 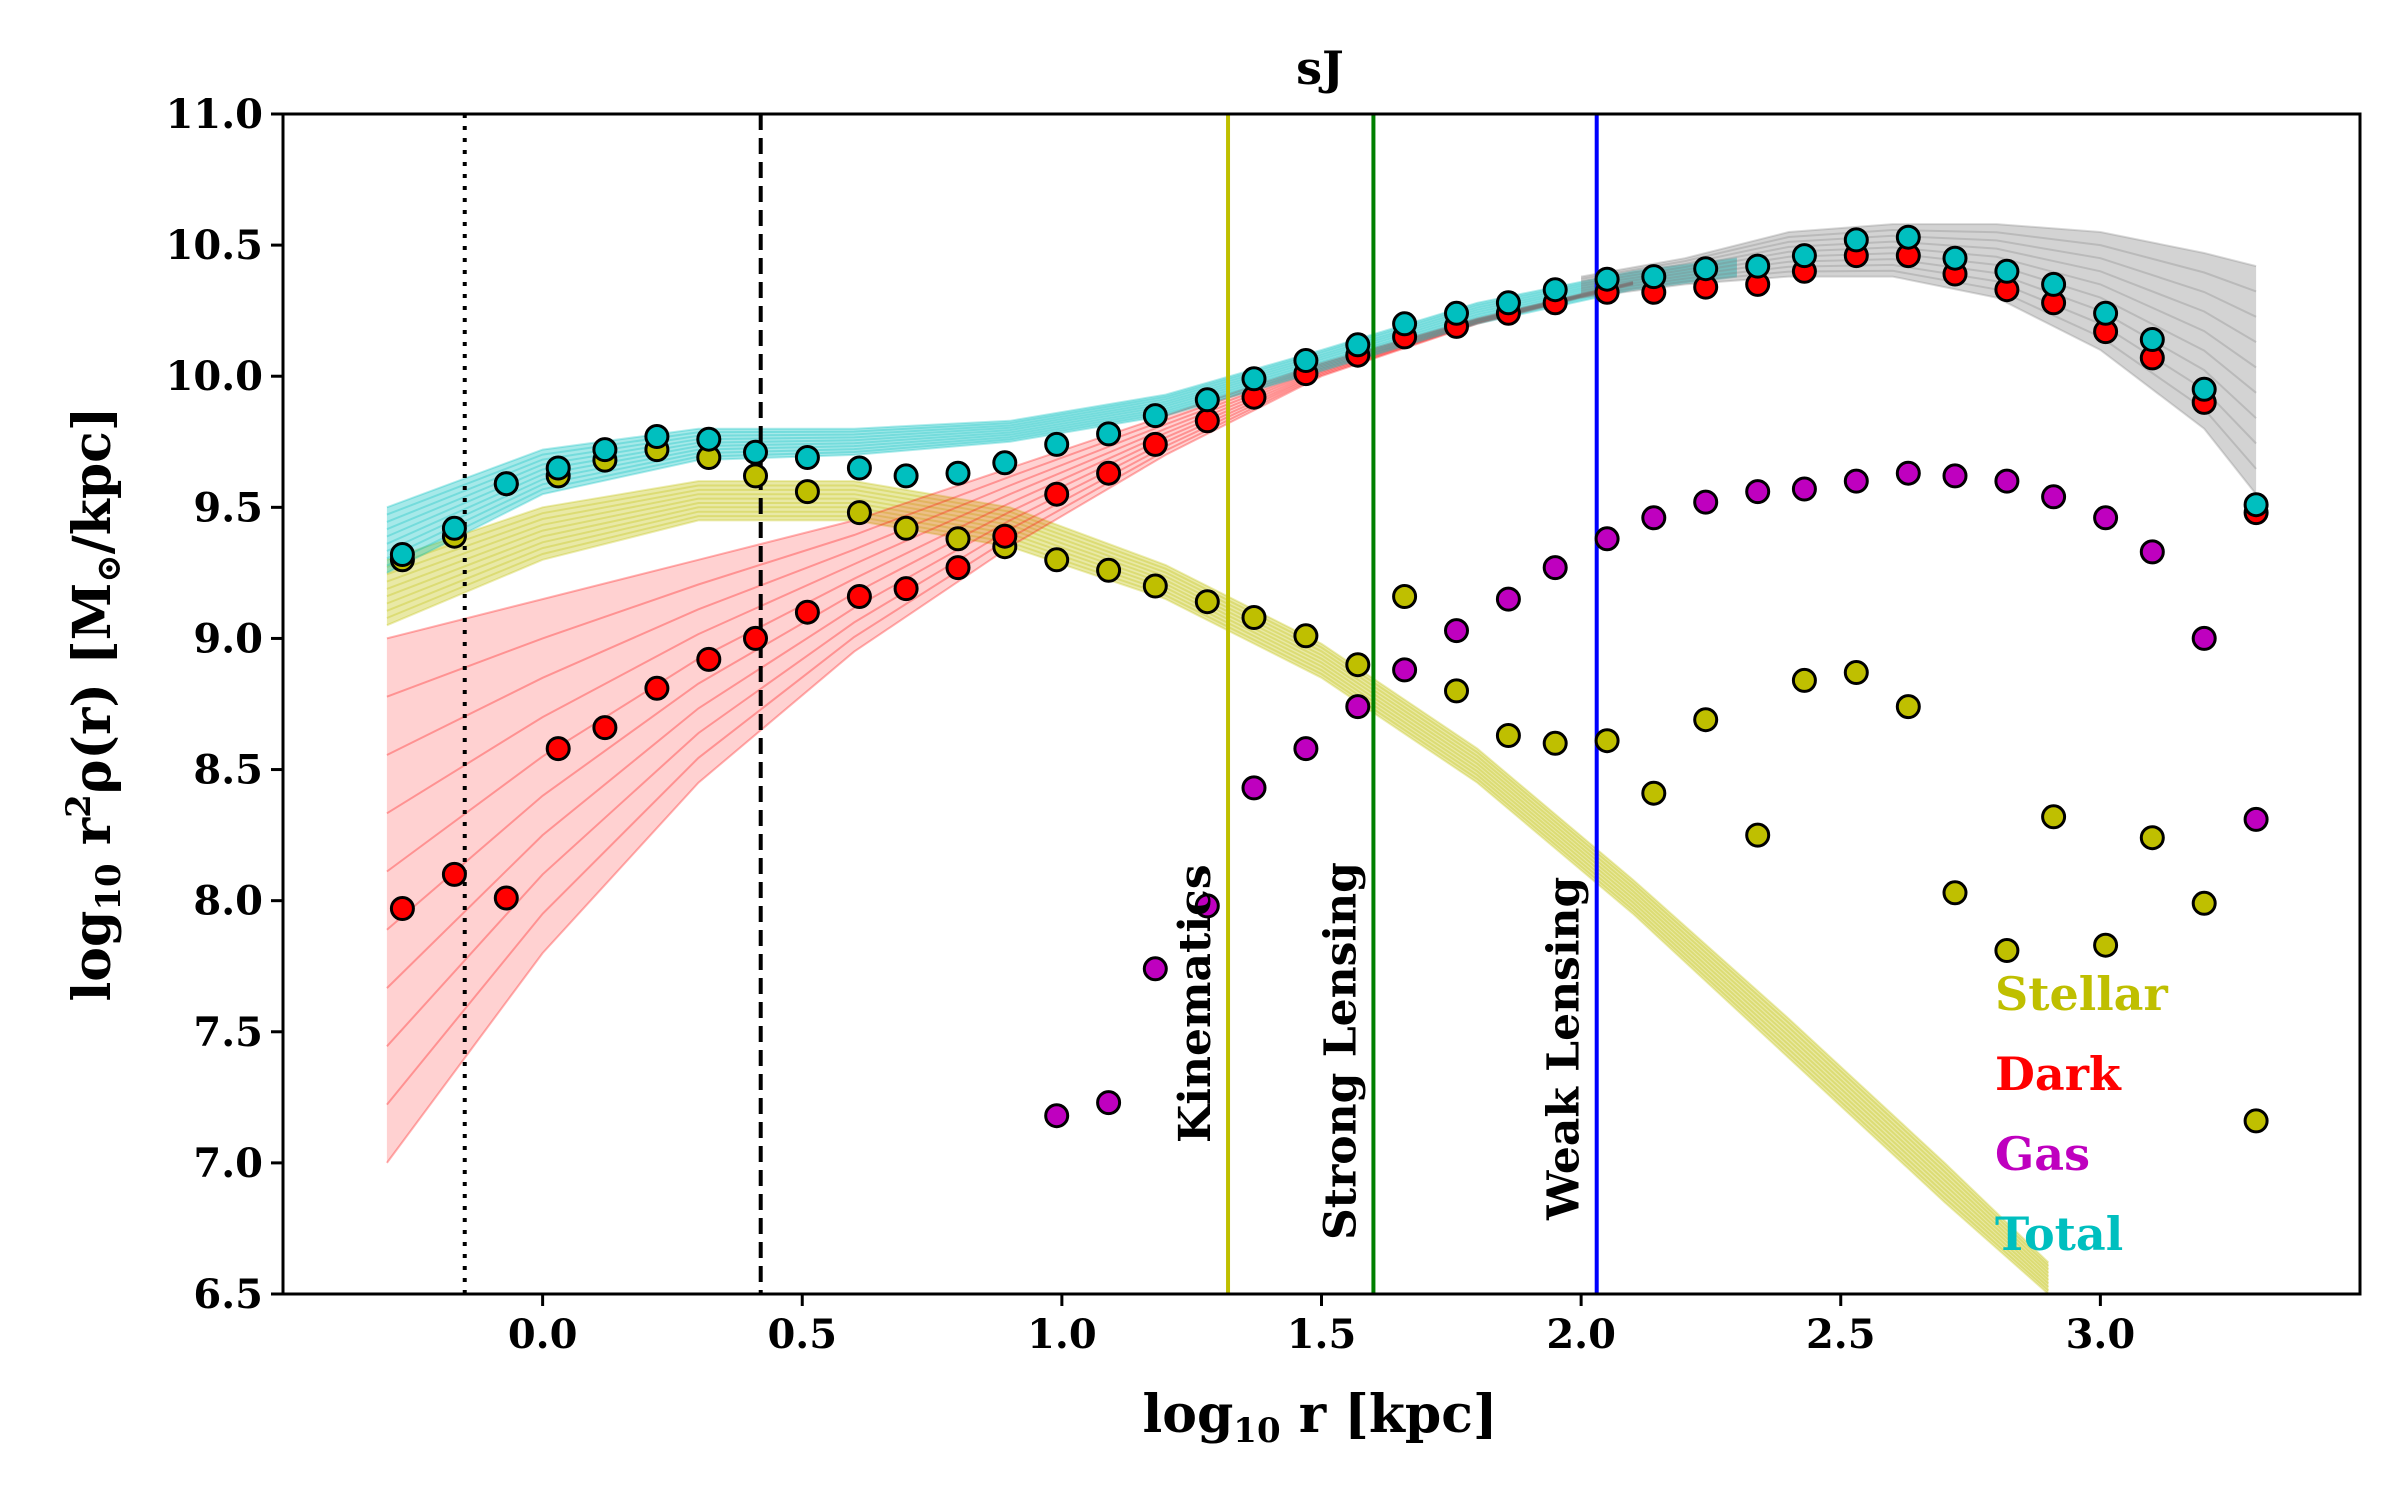 What do you see at coordinates (228, 1163) in the screenshot?
I see `y-tick-label: 7.0` at bounding box center [228, 1163].